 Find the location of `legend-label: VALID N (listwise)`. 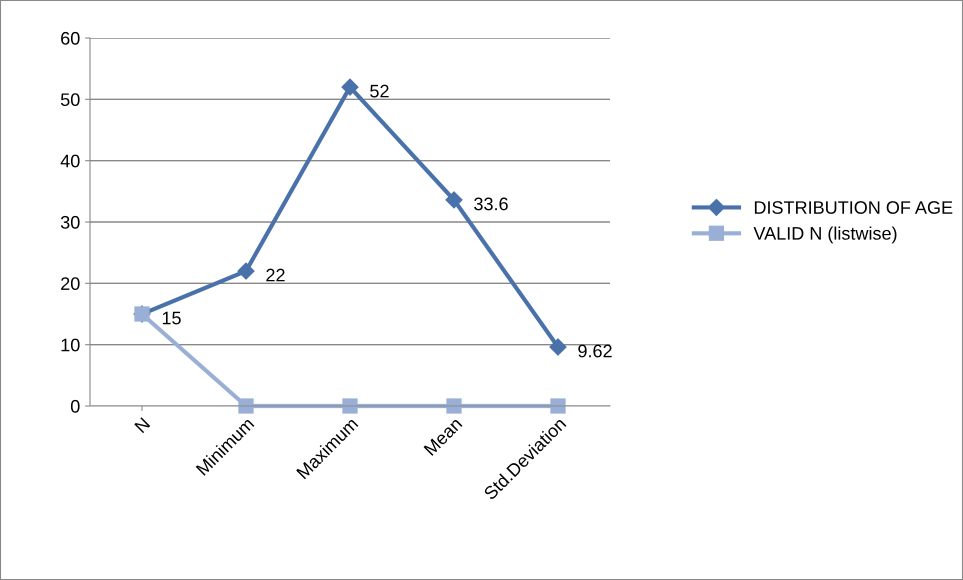

legend-label: VALID N (listwise) is located at coordinates (825, 235).